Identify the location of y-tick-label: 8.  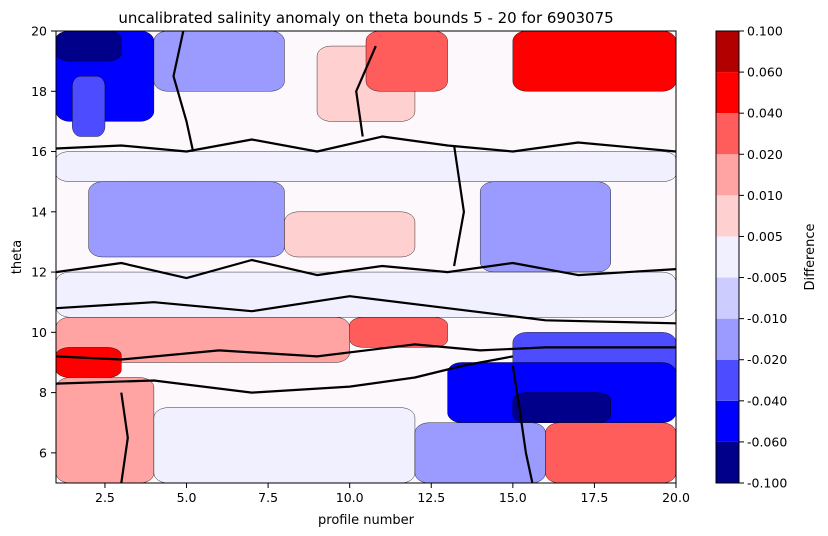
(43, 392).